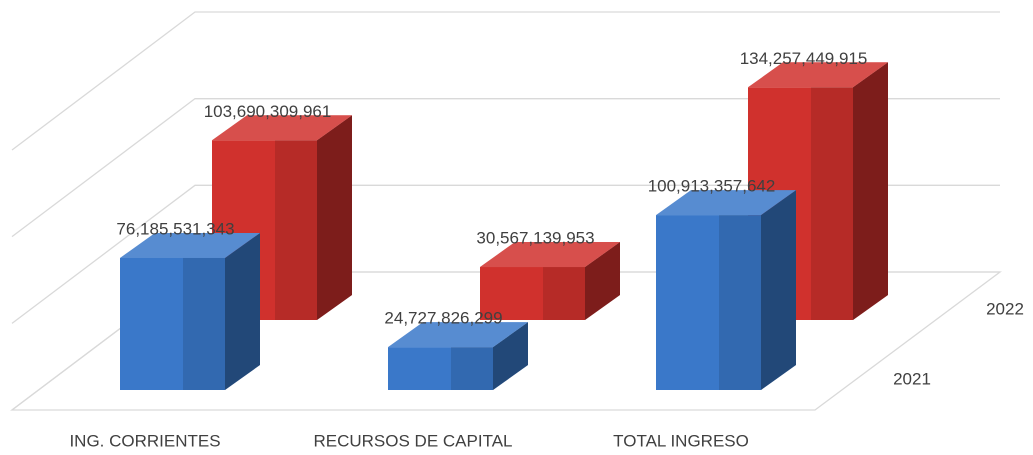 The height and width of the screenshot is (455, 1033). Describe the element at coordinates (712, 186) in the screenshot. I see `data-label: 100,913,357,642` at that location.